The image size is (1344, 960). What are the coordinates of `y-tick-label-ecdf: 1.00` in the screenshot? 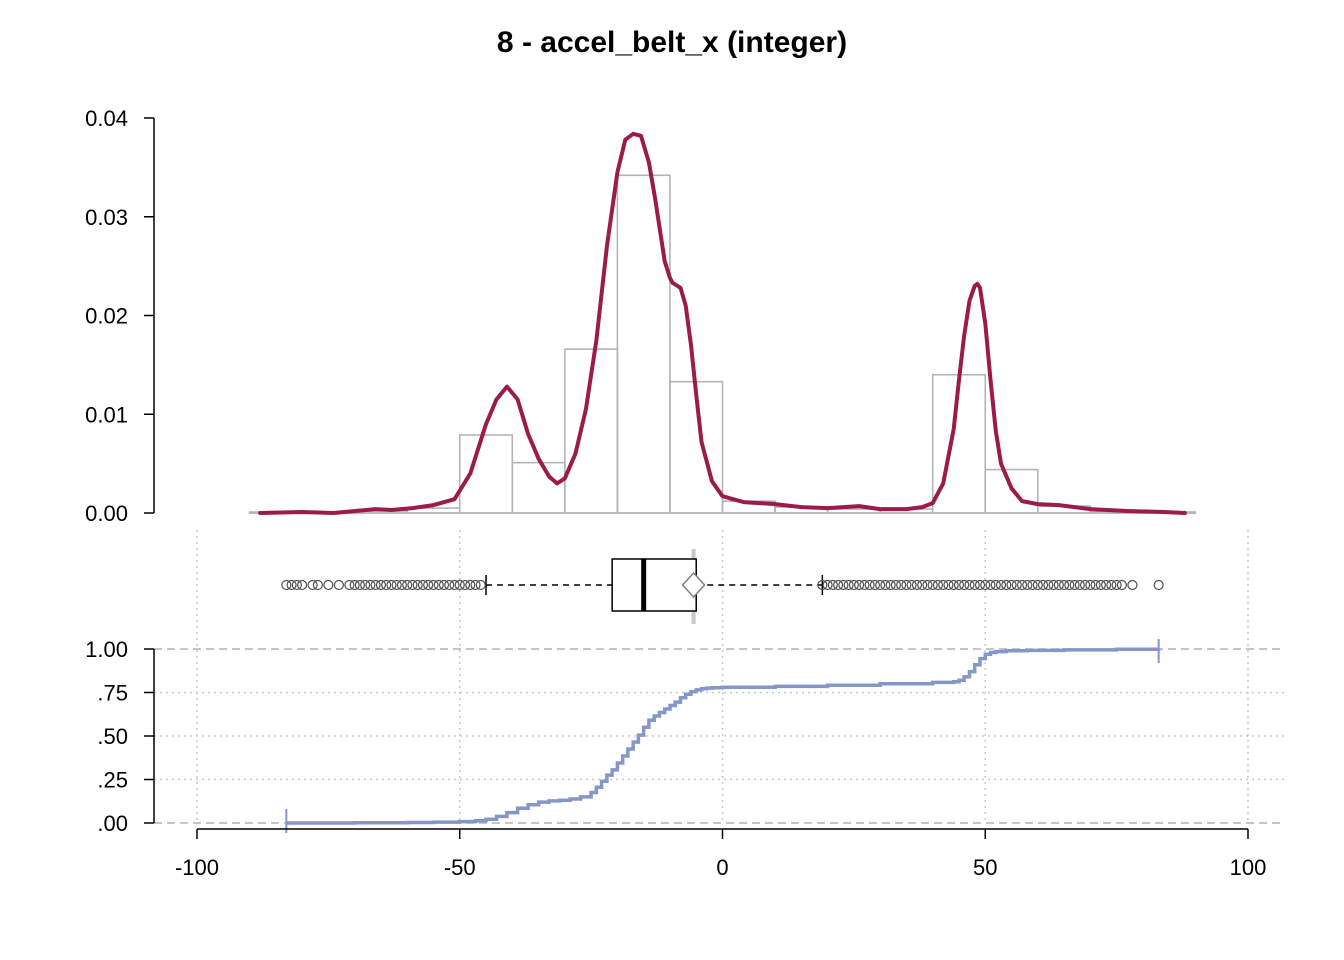 It's located at (106, 649).